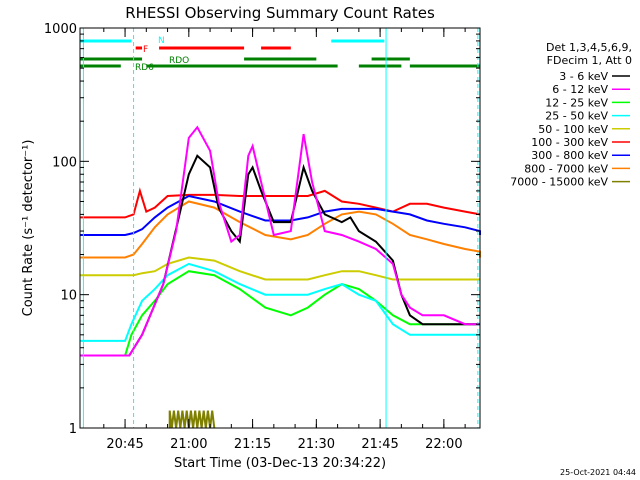  I want to click on series-line-12-25-kev, so click(280, 313).